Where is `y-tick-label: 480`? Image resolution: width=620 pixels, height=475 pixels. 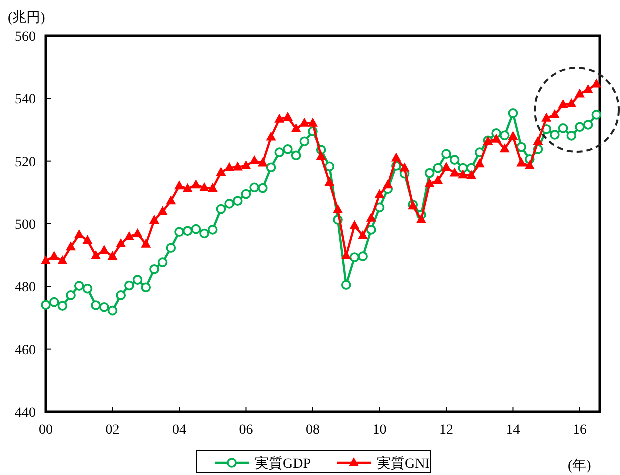
y-tick-label: 480 is located at coordinates (25, 288).